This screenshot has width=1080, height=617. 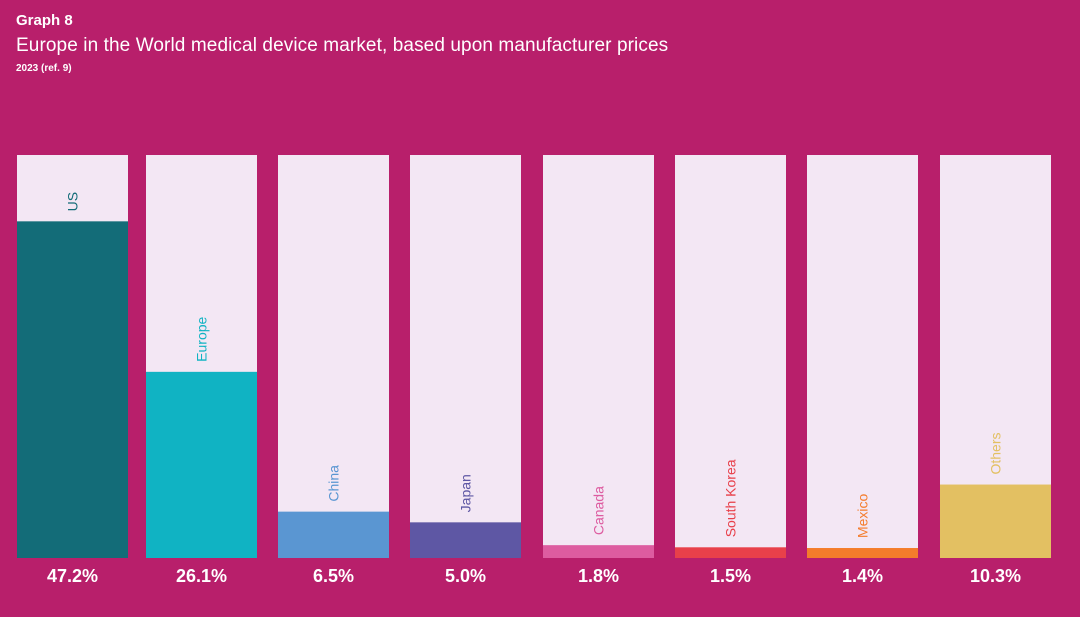 I want to click on bar-china, so click(x=333, y=534).